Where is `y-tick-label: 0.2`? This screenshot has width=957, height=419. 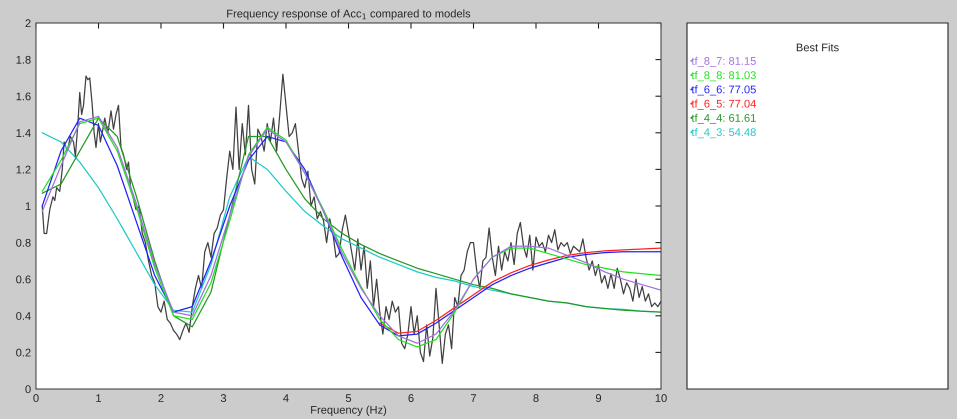 y-tick-label: 0.2 is located at coordinates (23, 352).